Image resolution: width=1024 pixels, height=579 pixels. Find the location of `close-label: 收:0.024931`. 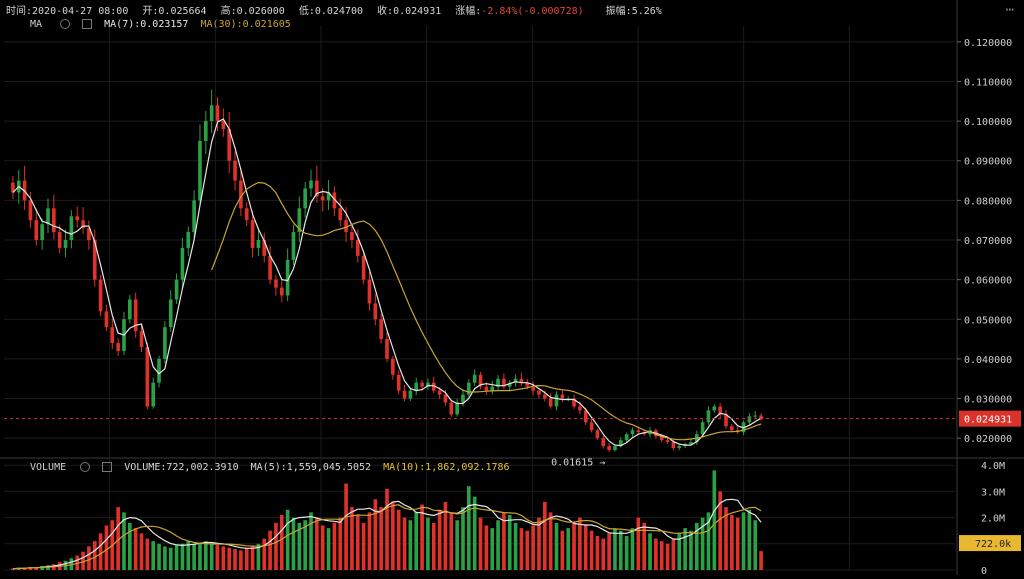

close-label: 收:0.024931 is located at coordinates (409, 11).